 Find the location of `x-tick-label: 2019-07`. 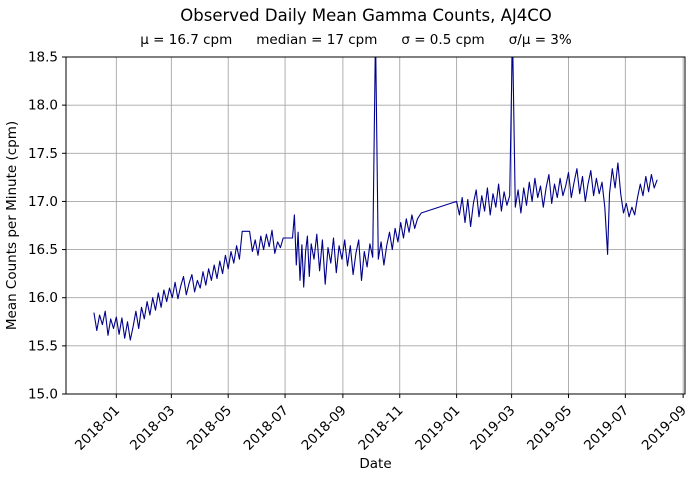

x-tick-label: 2019-07 is located at coordinates (606, 428).